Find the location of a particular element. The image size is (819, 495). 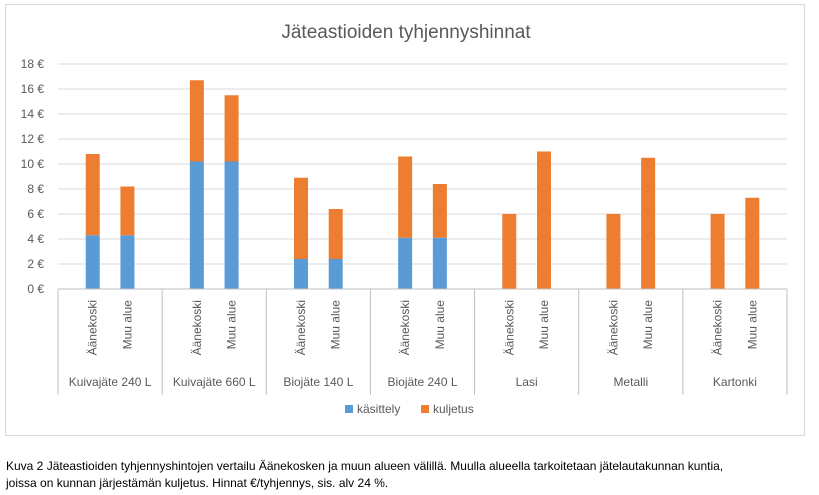

y-tick-label: 6 € is located at coordinates (35, 214).